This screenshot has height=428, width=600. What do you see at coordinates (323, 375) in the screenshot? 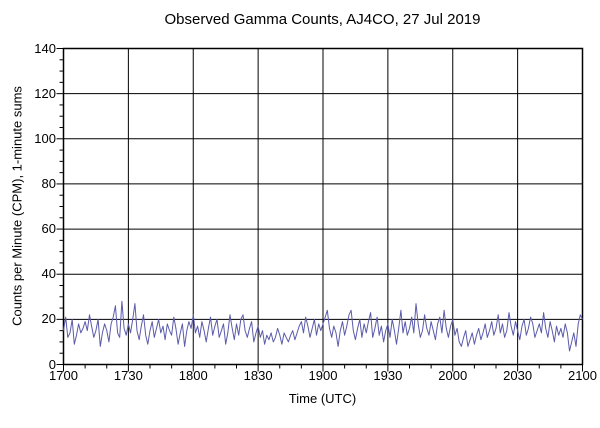
I see `x-tick-label: 1900` at bounding box center [323, 375].